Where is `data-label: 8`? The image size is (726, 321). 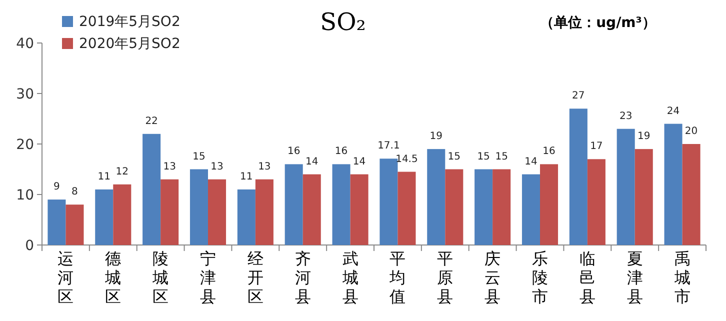
data-label: 8 is located at coordinates (75, 192).